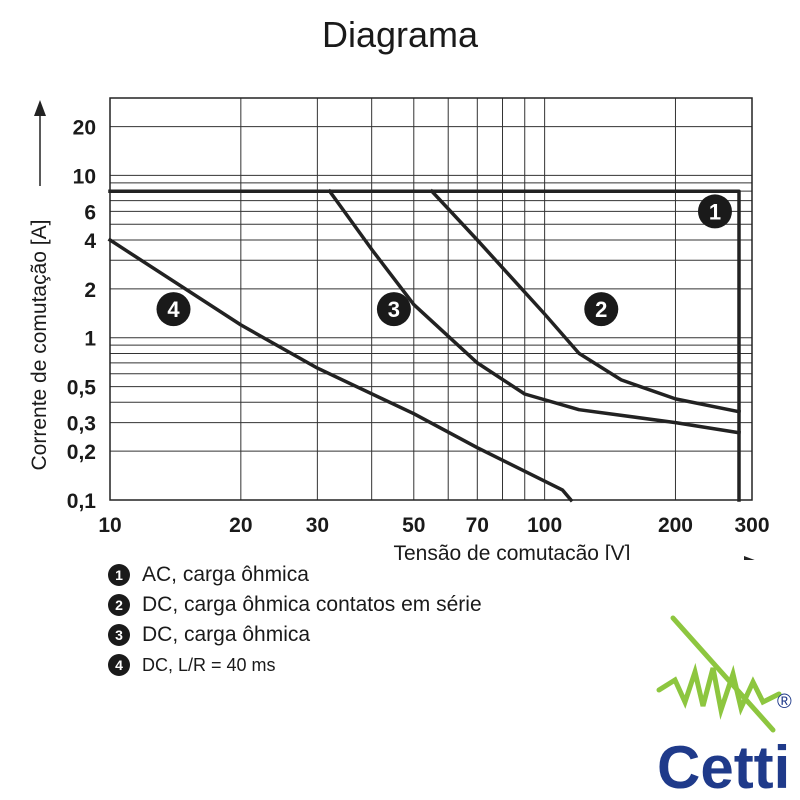 This screenshot has height=800, width=800. Describe the element at coordinates (225, 574) in the screenshot. I see `legend-text-1: AC, carga ôhmica` at that location.